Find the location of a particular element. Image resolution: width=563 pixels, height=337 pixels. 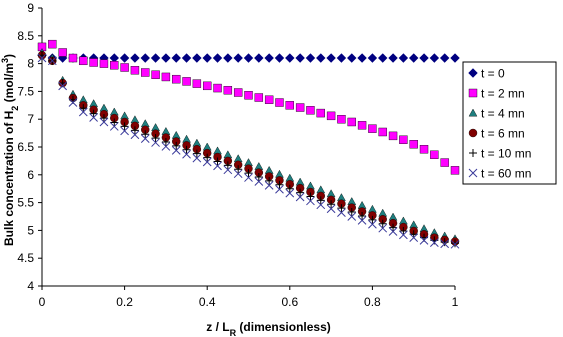

y-axis-title-part: (mol/m is located at coordinates (9, 84).